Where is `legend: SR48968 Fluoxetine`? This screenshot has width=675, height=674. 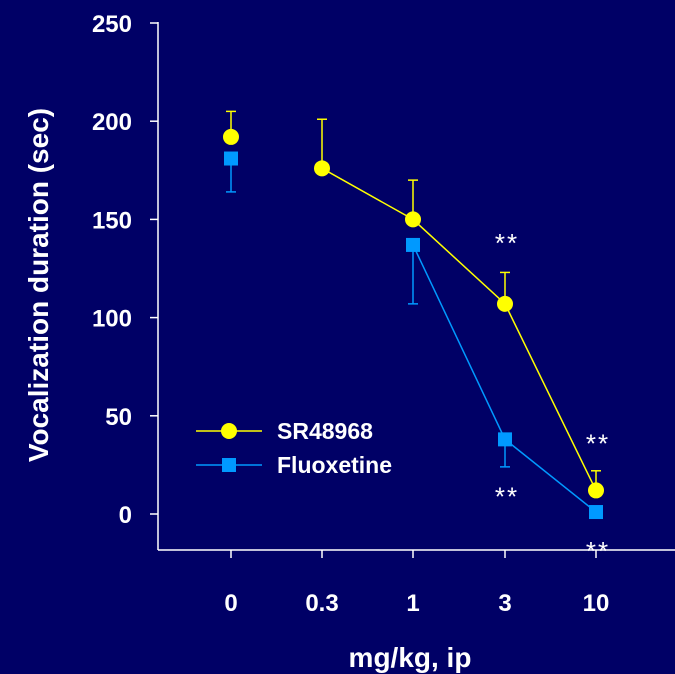
legend: SR48968 Fluoxetine is located at coordinates (294, 448).